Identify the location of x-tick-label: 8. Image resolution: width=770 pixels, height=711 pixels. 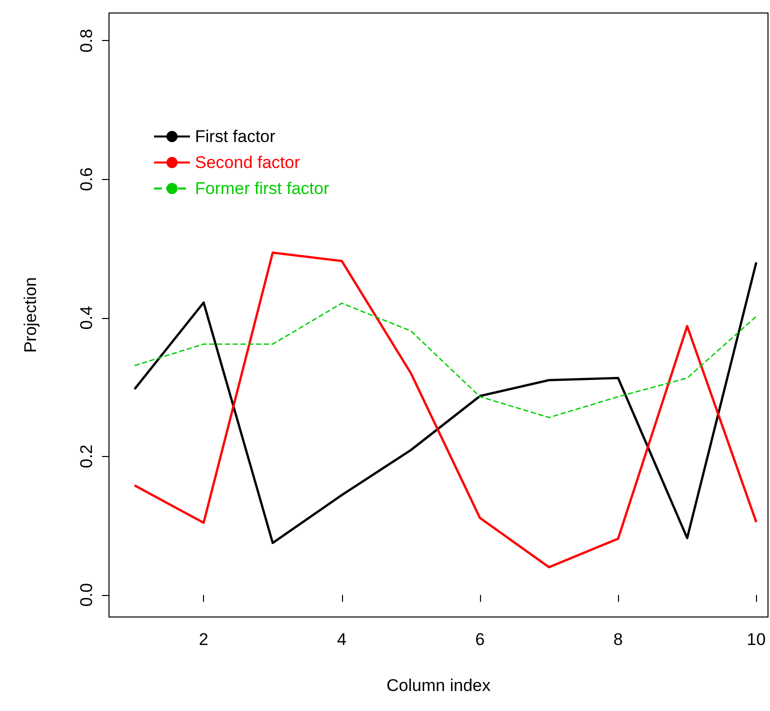
(618, 639).